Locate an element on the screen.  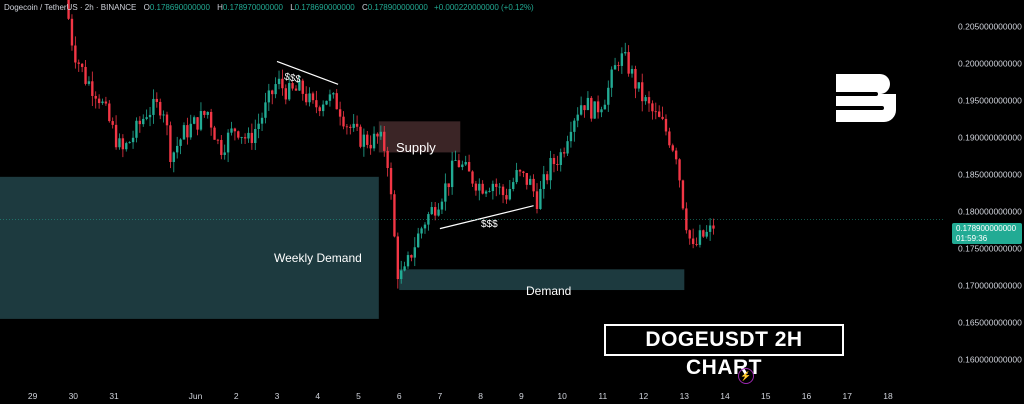
change-value: +0.000220000000 (+0.12%) is located at coordinates (484, 7).